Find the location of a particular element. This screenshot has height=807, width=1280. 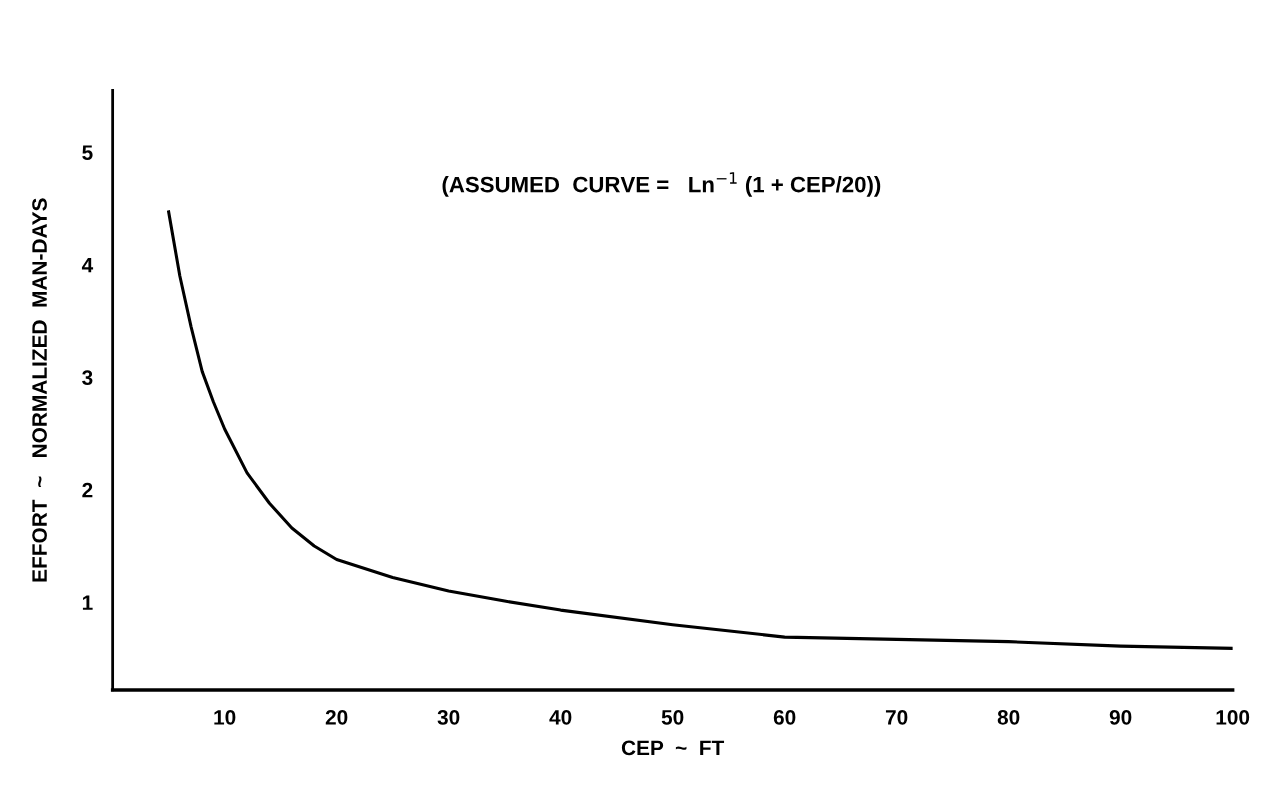

x-tick-label: 100 is located at coordinates (1233, 717).